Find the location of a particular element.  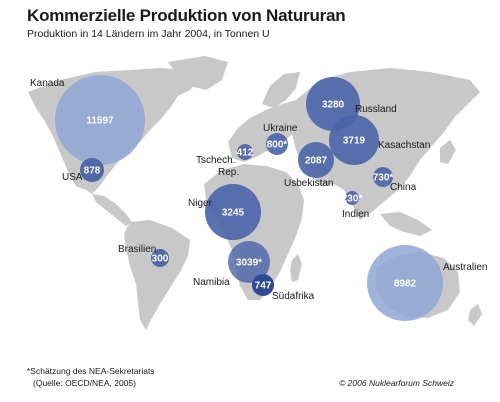

value-label-australien: 8982 is located at coordinates (405, 284).